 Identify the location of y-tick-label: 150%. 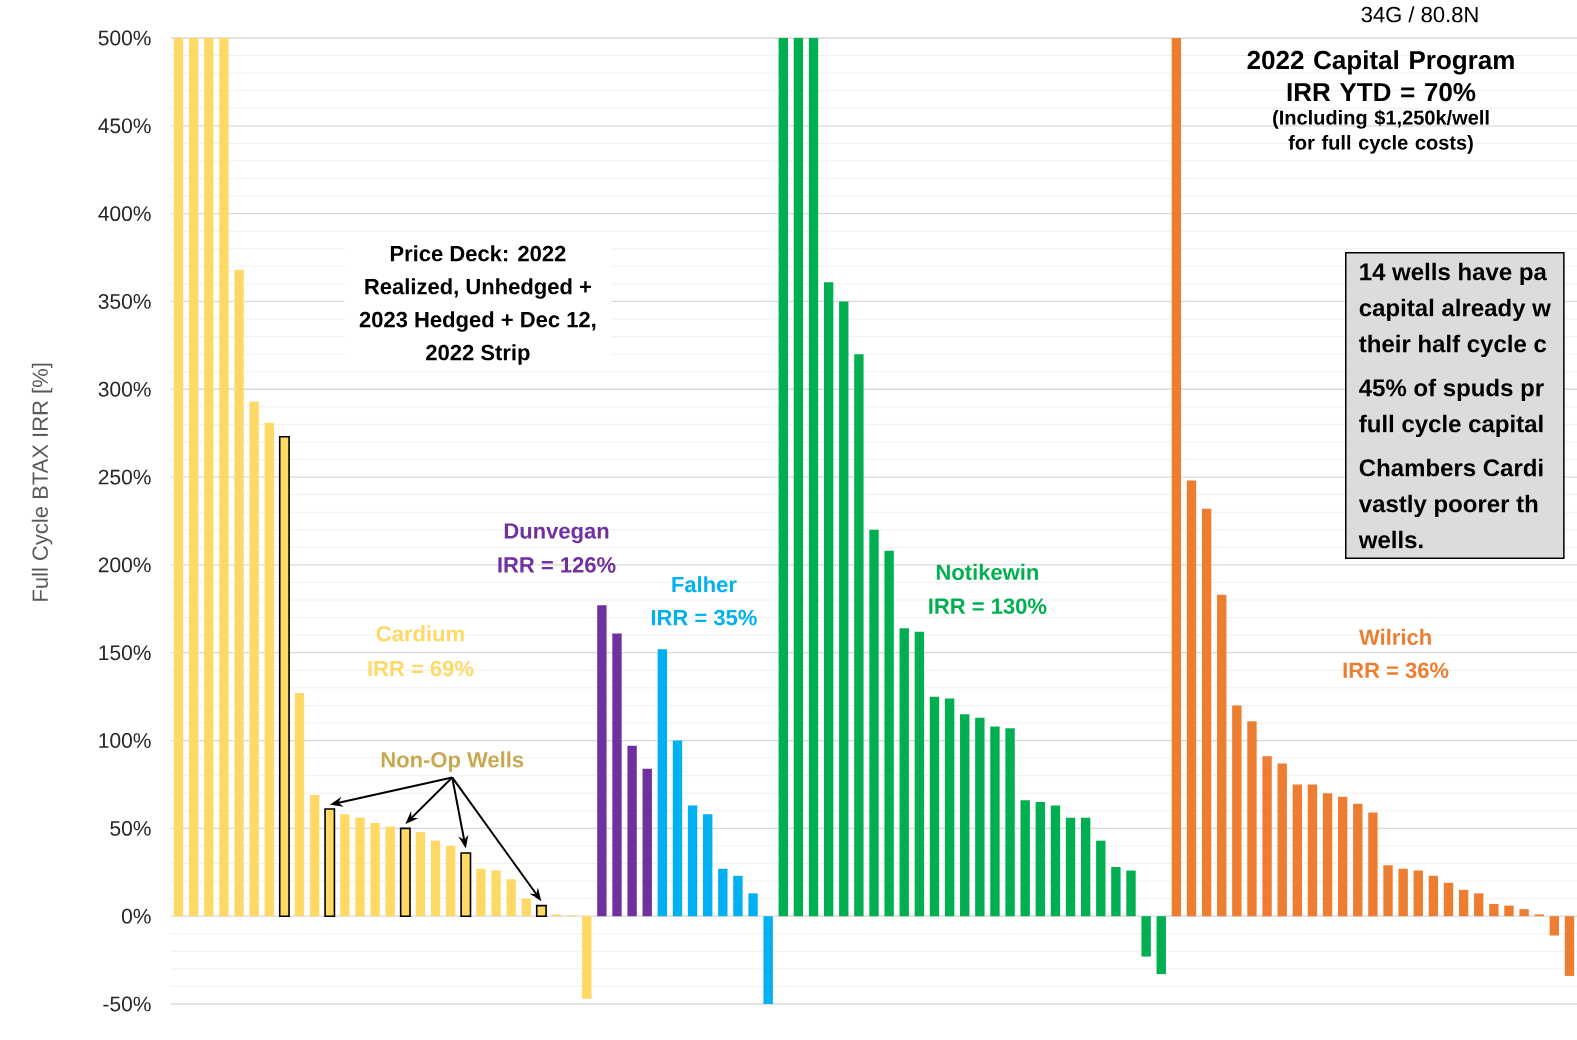
(125, 653).